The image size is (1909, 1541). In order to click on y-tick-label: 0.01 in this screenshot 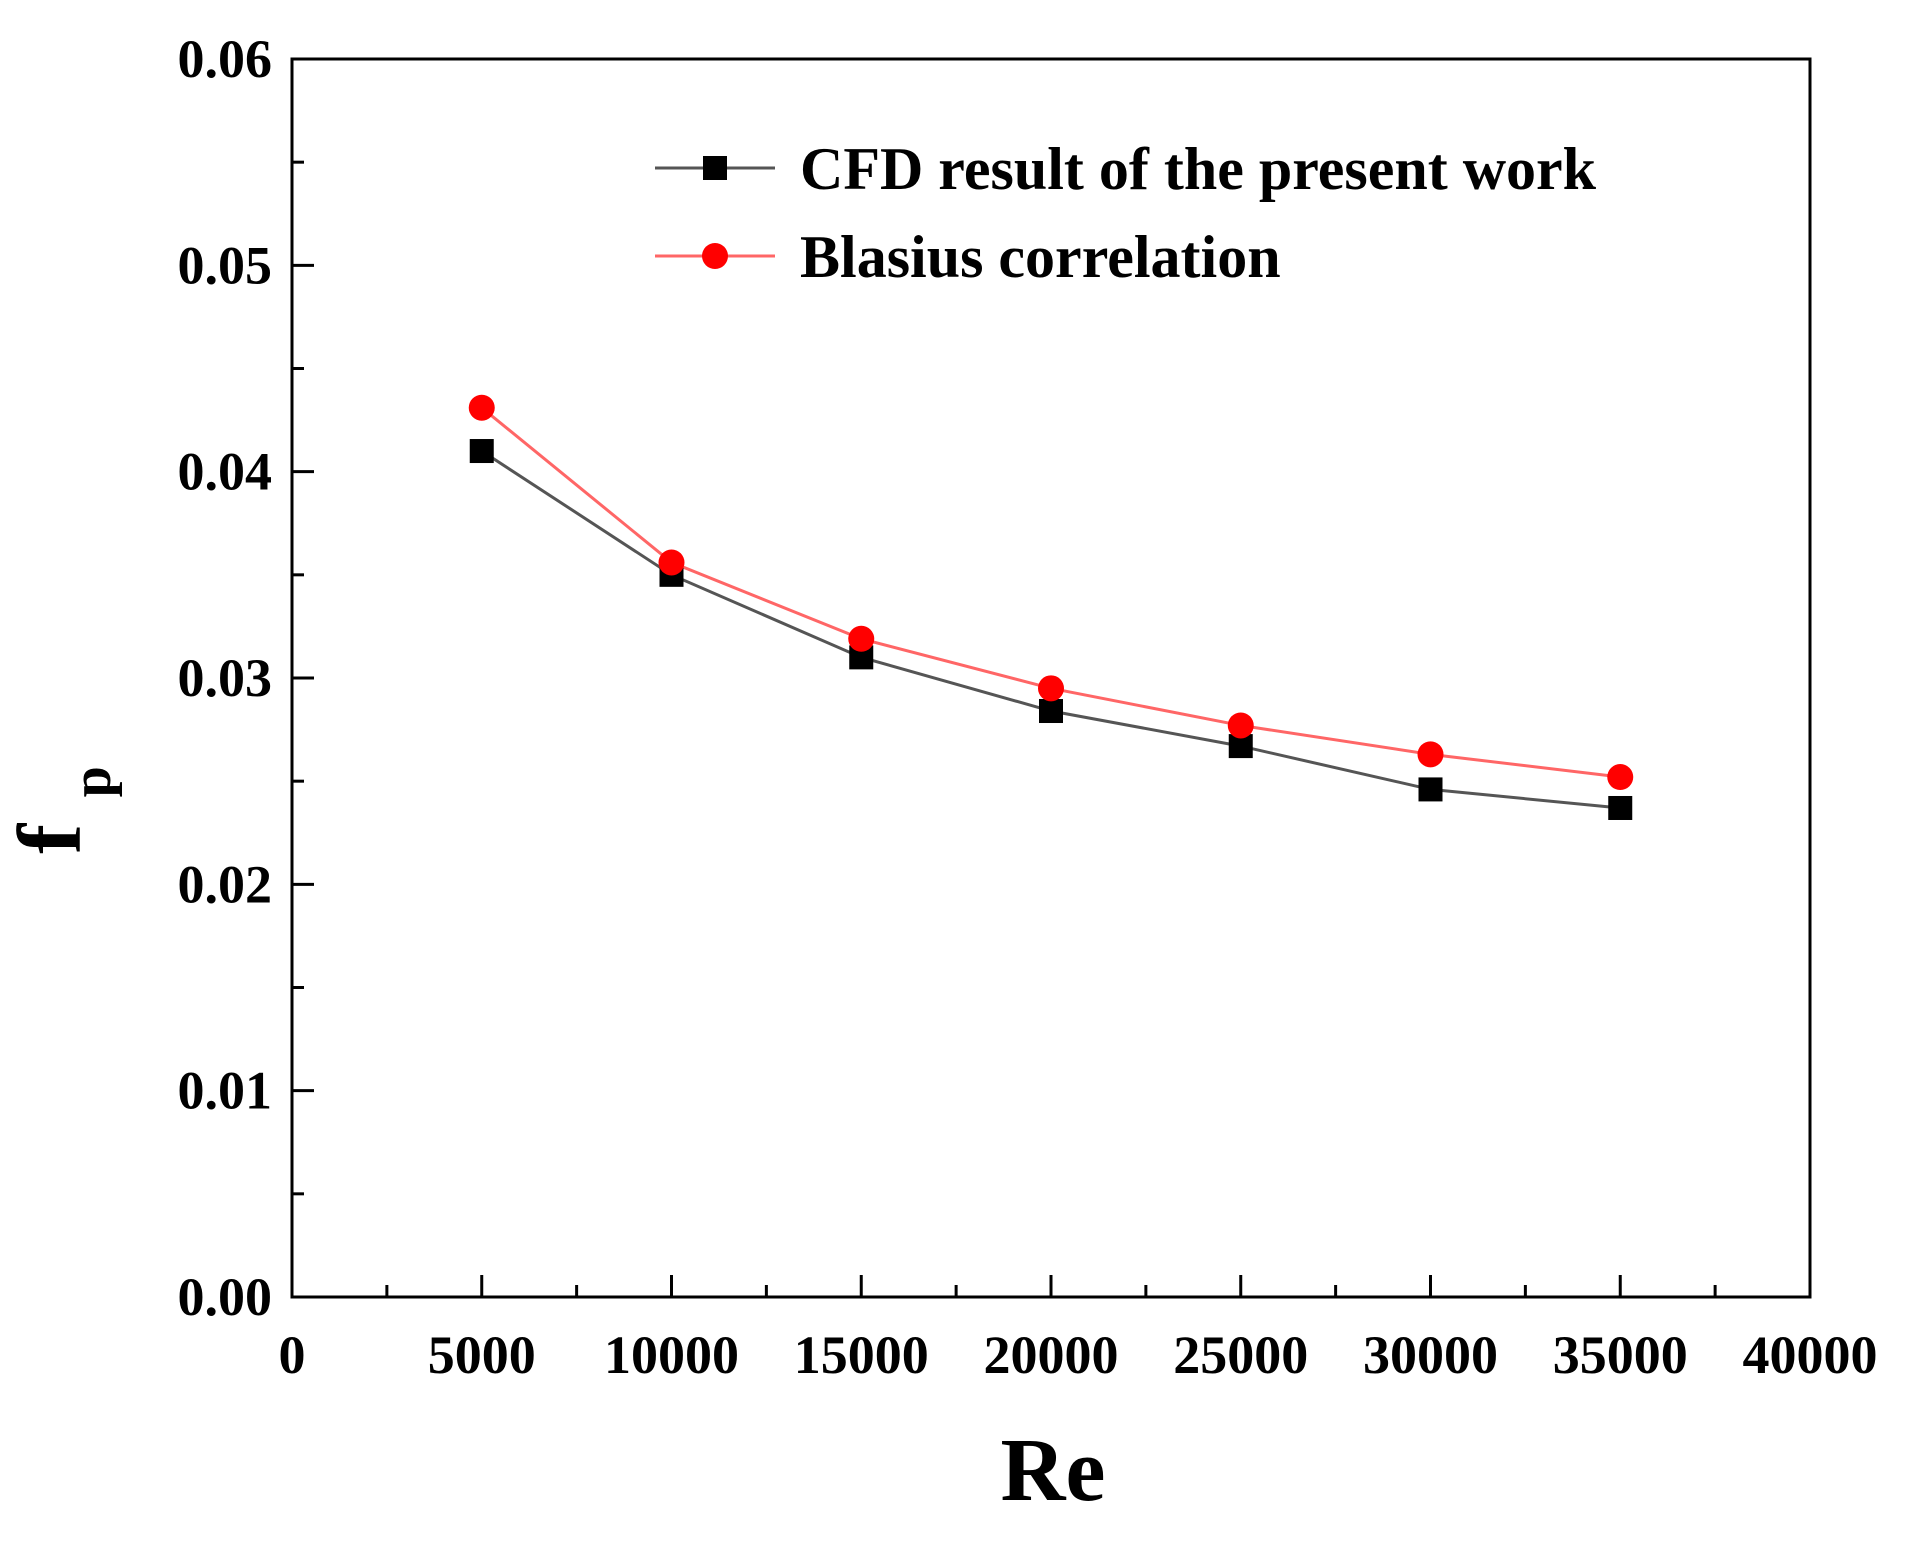, I will do `click(225, 1091)`.